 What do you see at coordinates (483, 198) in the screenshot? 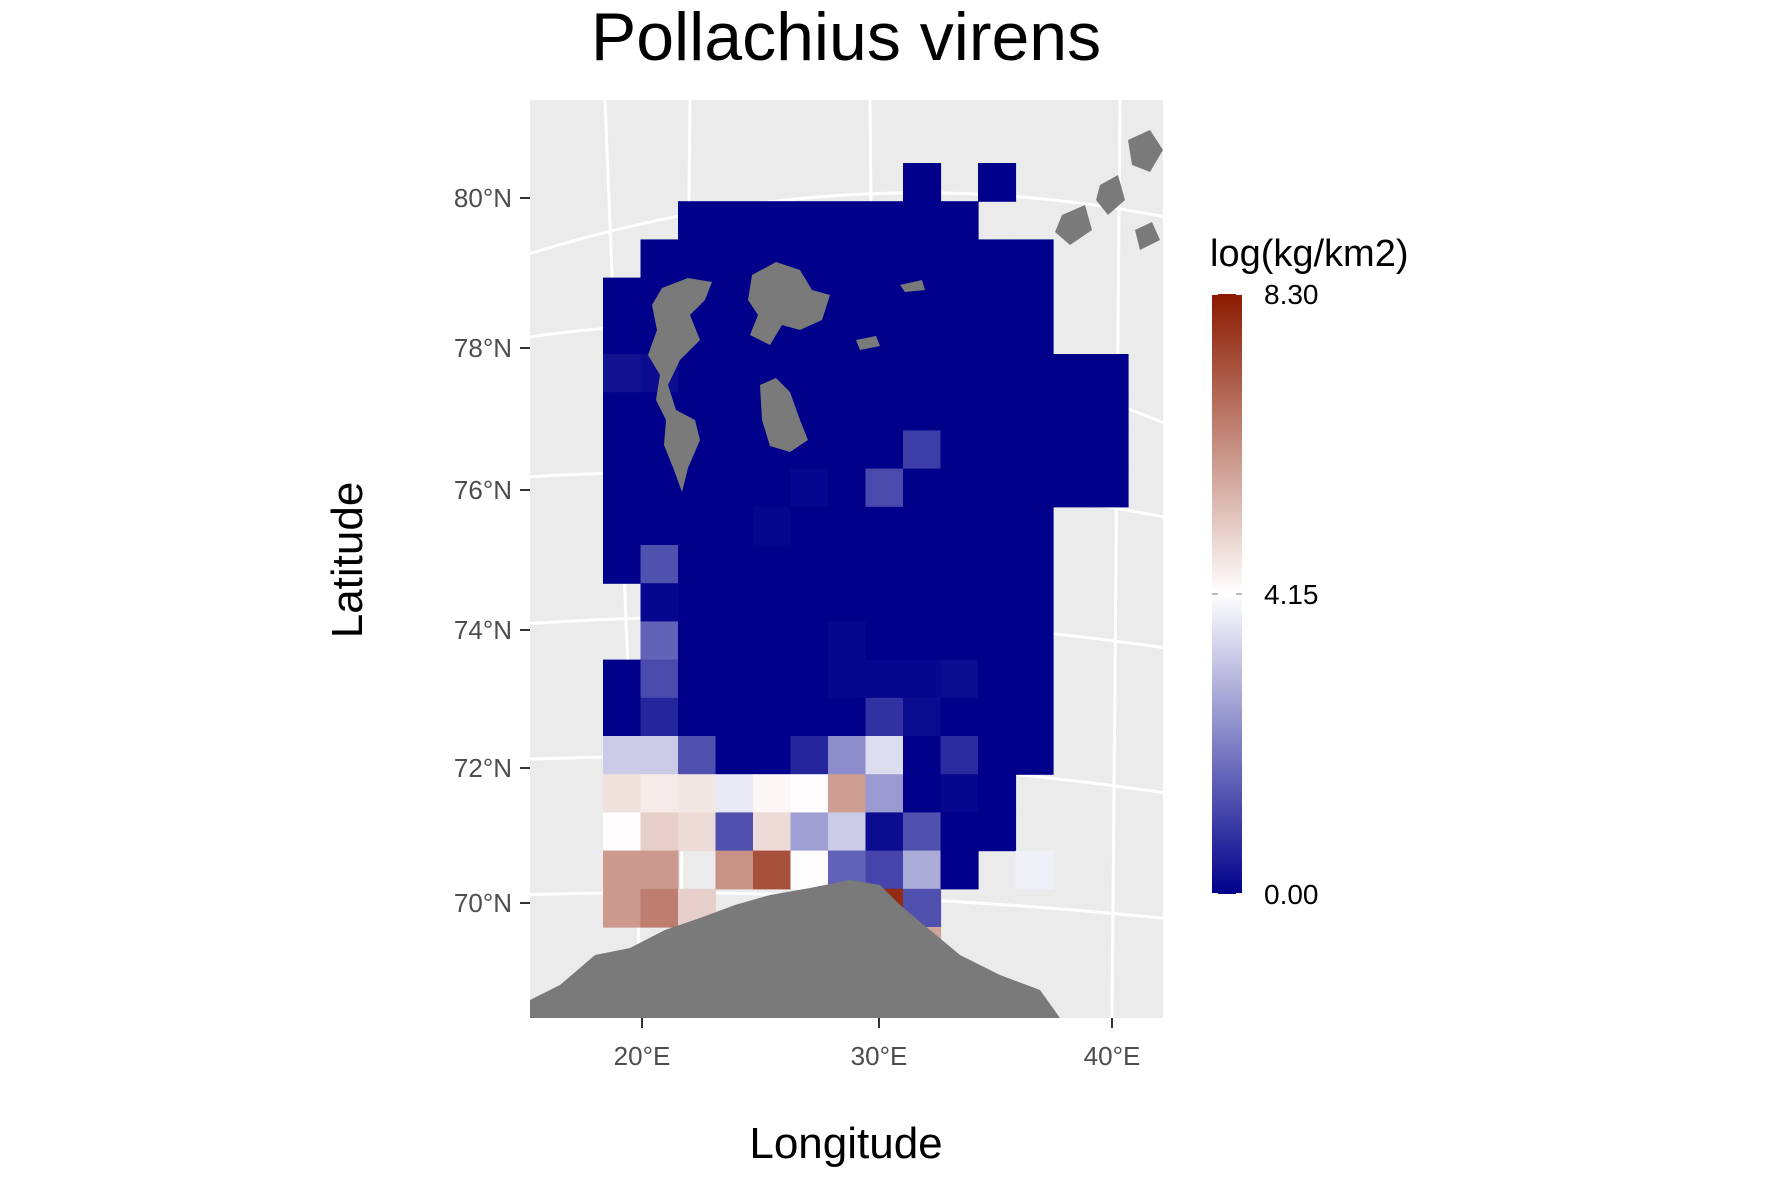
I see `svg-text: 80°N` at bounding box center [483, 198].